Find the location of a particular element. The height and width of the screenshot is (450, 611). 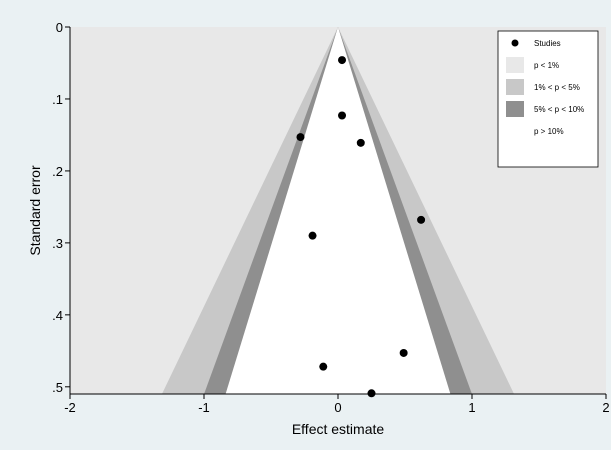

x-axis-title: Effect estimate is located at coordinates (338, 429).